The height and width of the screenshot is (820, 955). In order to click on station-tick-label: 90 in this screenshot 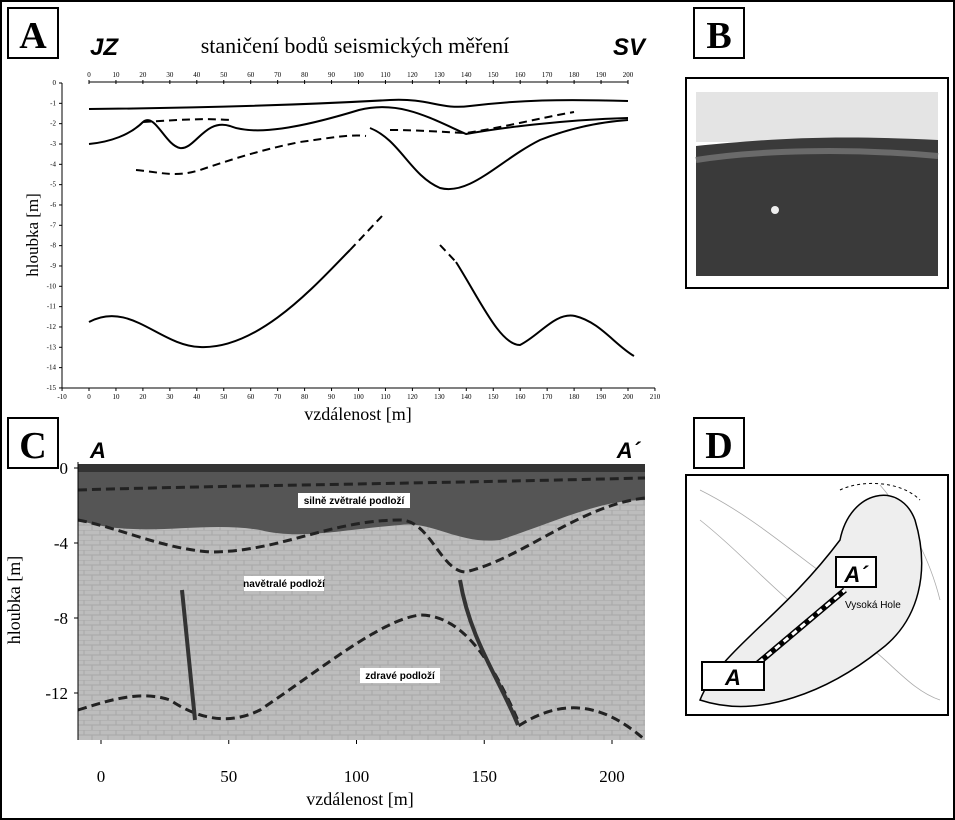, I will do `click(332, 75)`.